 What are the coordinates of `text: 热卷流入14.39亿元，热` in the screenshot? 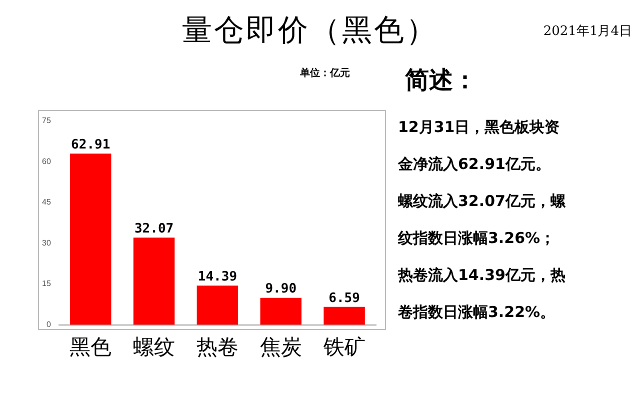 It's located at (482, 275).